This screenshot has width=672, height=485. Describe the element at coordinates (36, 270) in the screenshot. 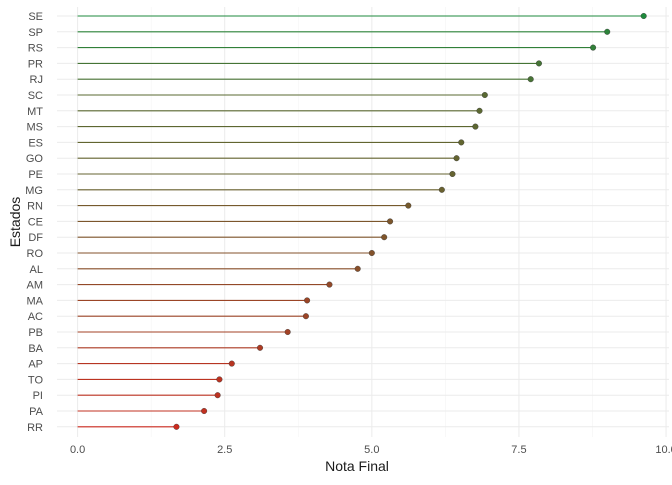

I see `y-tick-label: AL` at that location.